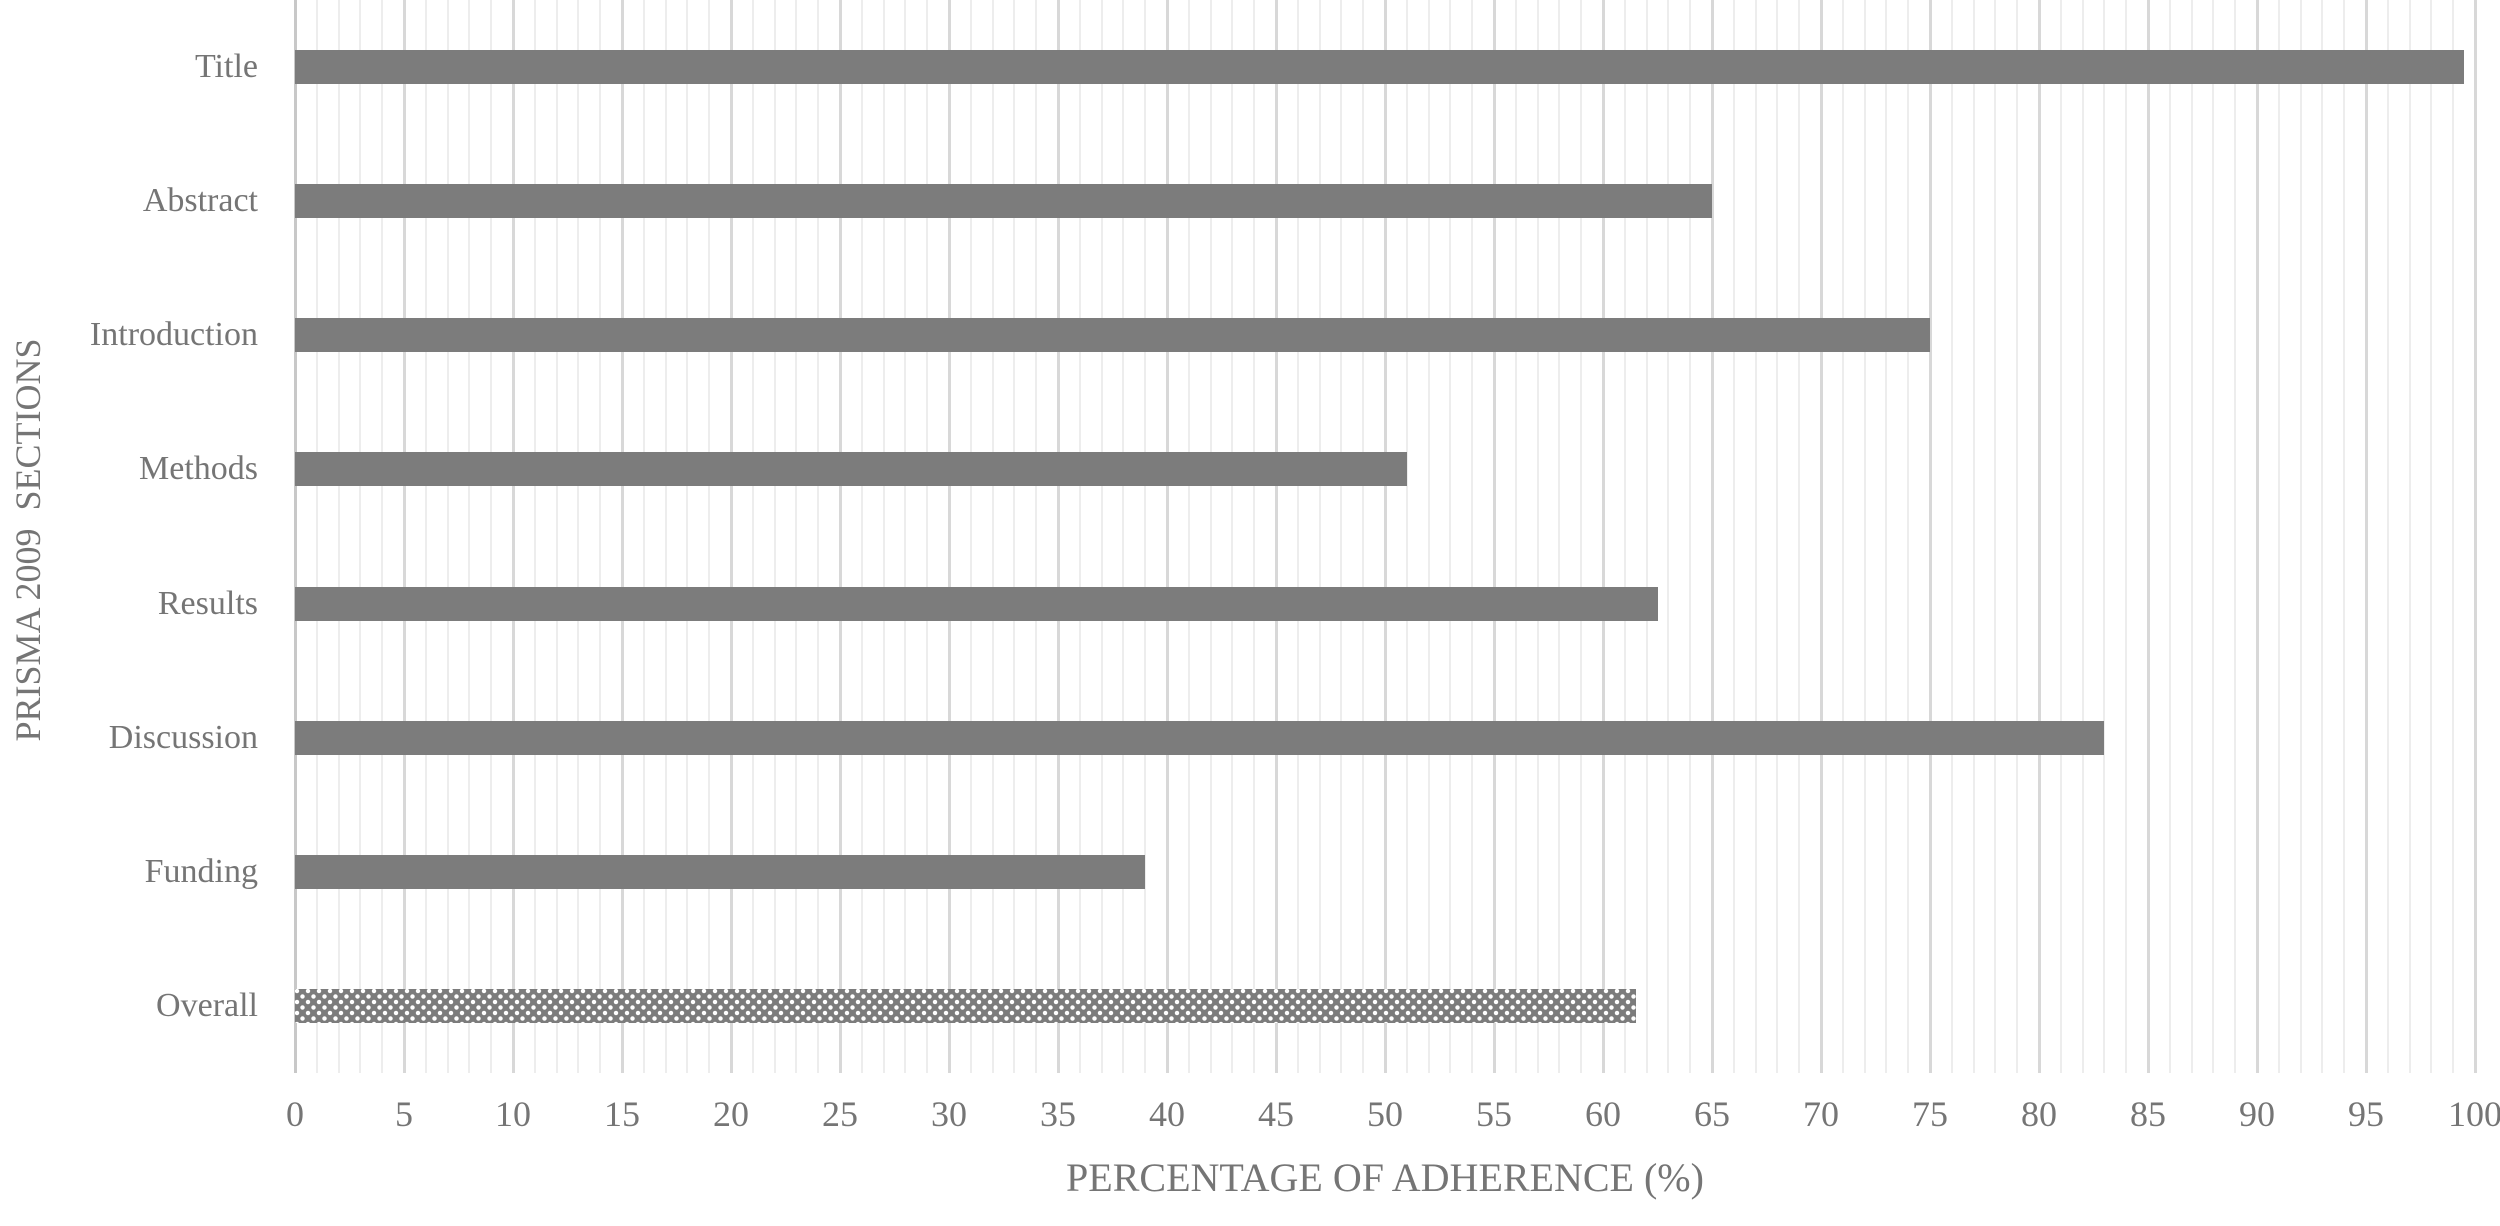 The width and height of the screenshot is (2500, 1226). What do you see at coordinates (198, 469) in the screenshot?
I see `category-label-methods: Methods` at bounding box center [198, 469].